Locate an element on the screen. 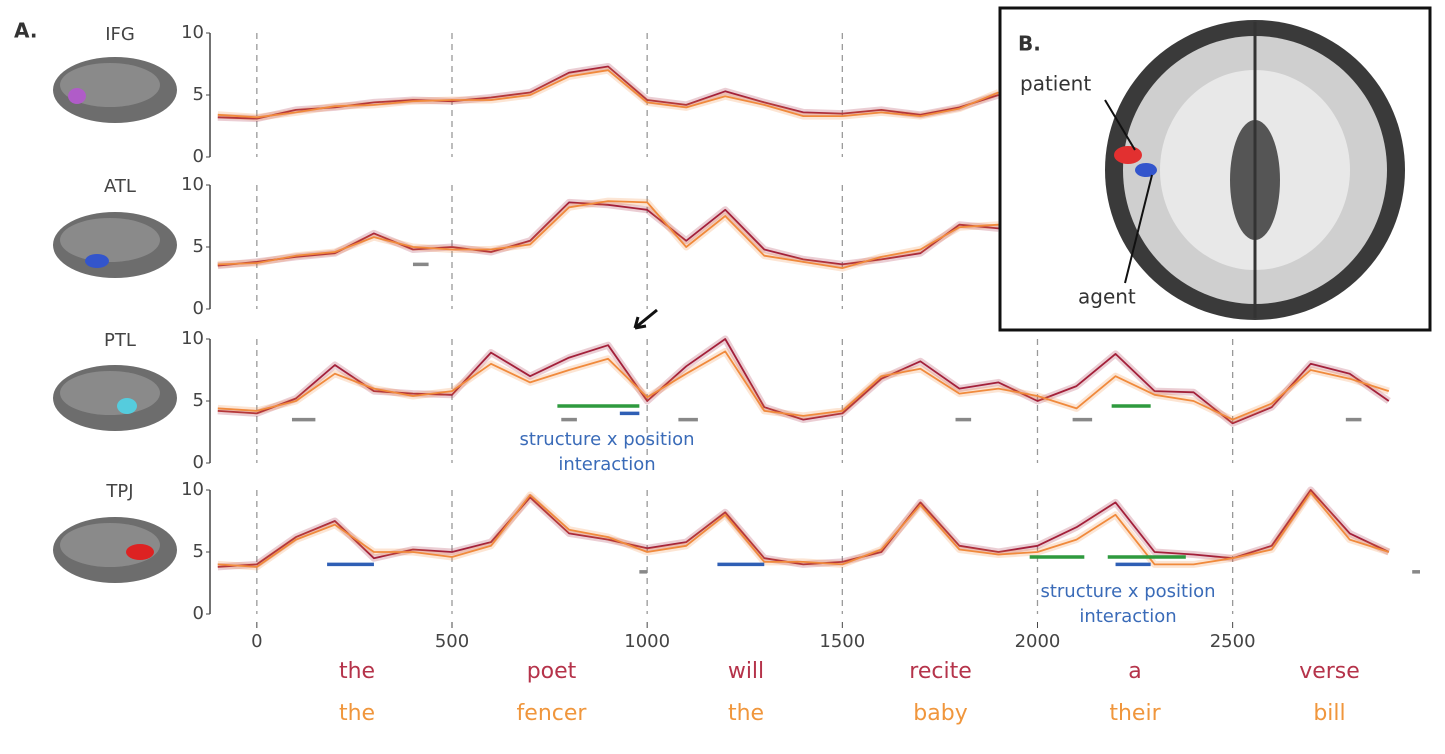 Image resolution: width=1445 pixels, height=754 pixels. x-tick-label: 2000 is located at coordinates (1038, 641).